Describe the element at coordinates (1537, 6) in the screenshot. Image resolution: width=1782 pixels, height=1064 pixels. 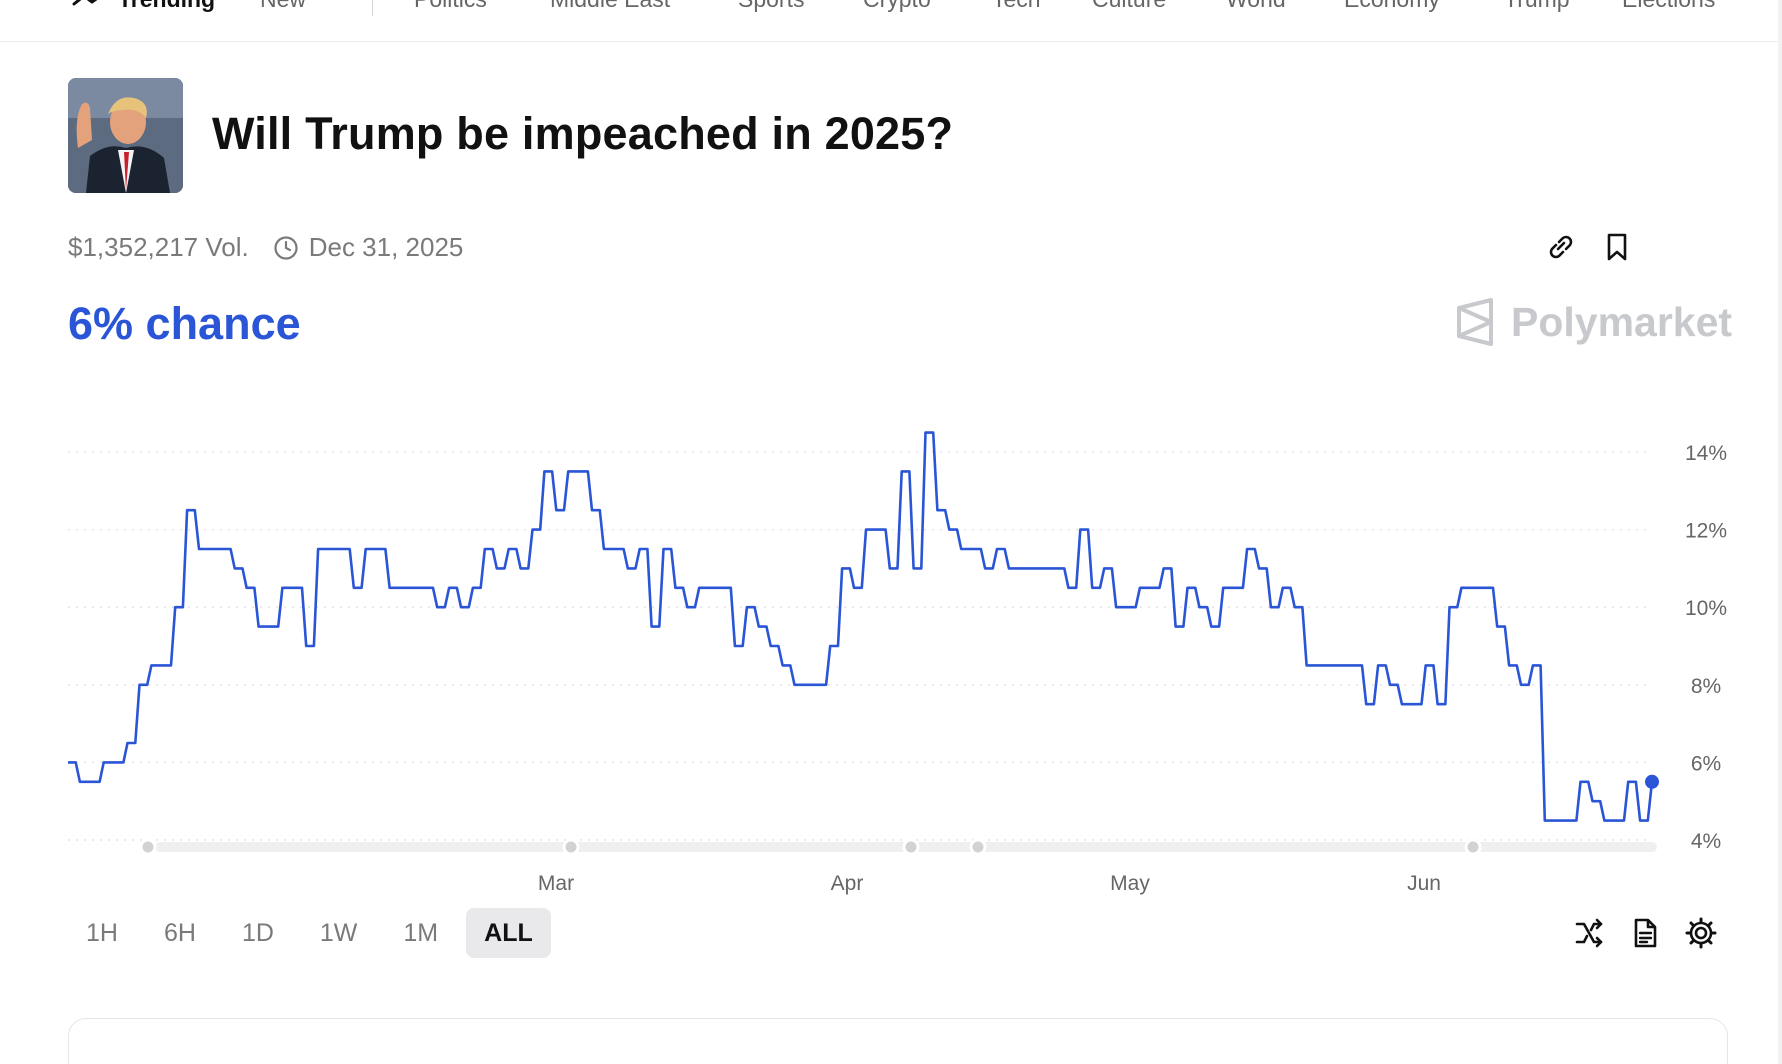
I see `nav-item-trump: Trump` at that location.